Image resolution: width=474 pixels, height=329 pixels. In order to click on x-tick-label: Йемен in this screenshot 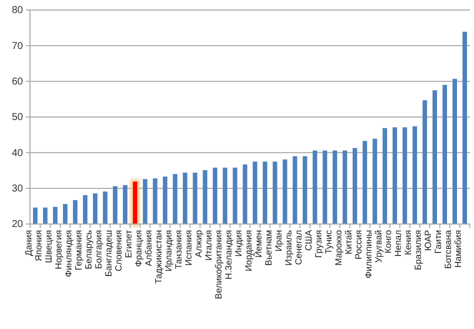, I will do `click(258, 244)`.